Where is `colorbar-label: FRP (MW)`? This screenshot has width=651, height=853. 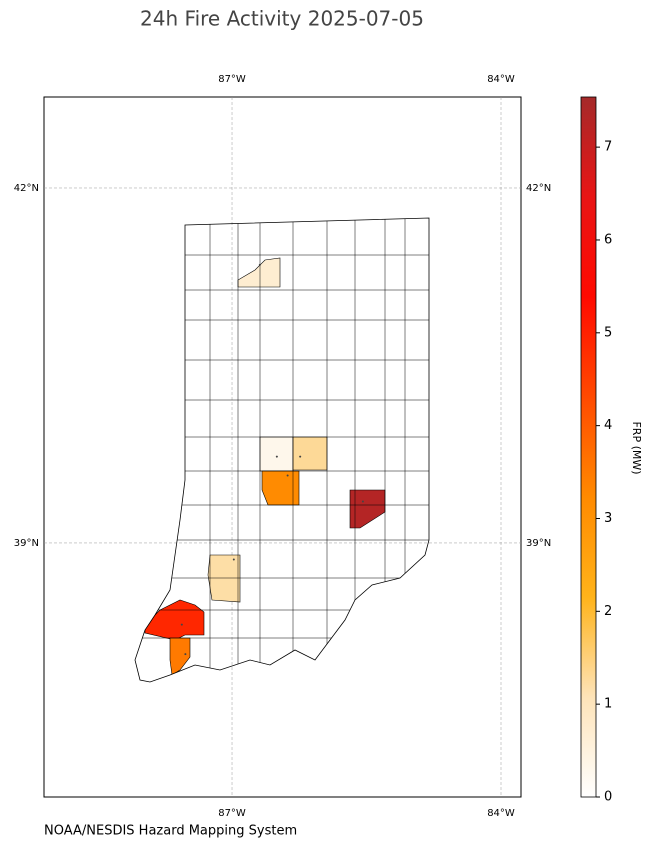
colorbar-label: FRP (MW) is located at coordinates (636, 447).